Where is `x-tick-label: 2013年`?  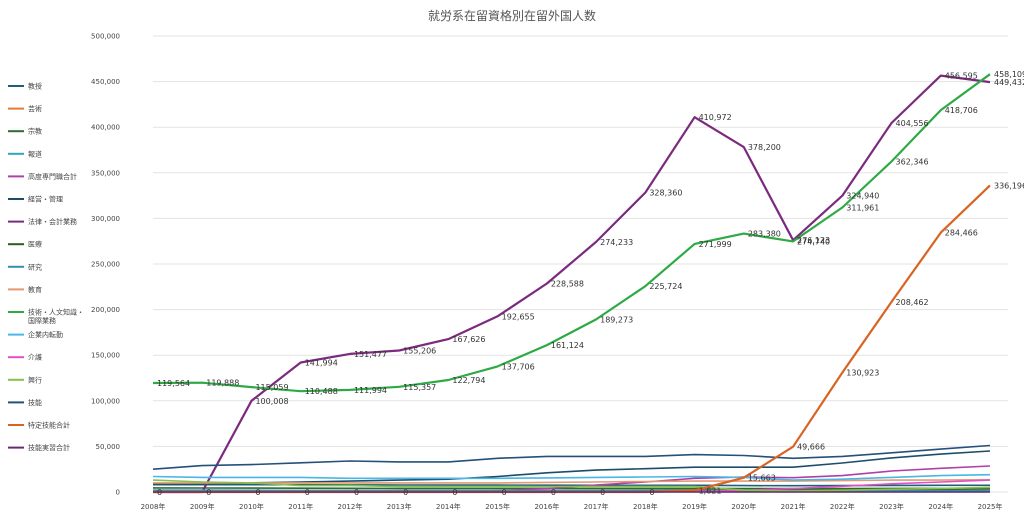
x-tick-label: 2013年 is located at coordinates (399, 506).